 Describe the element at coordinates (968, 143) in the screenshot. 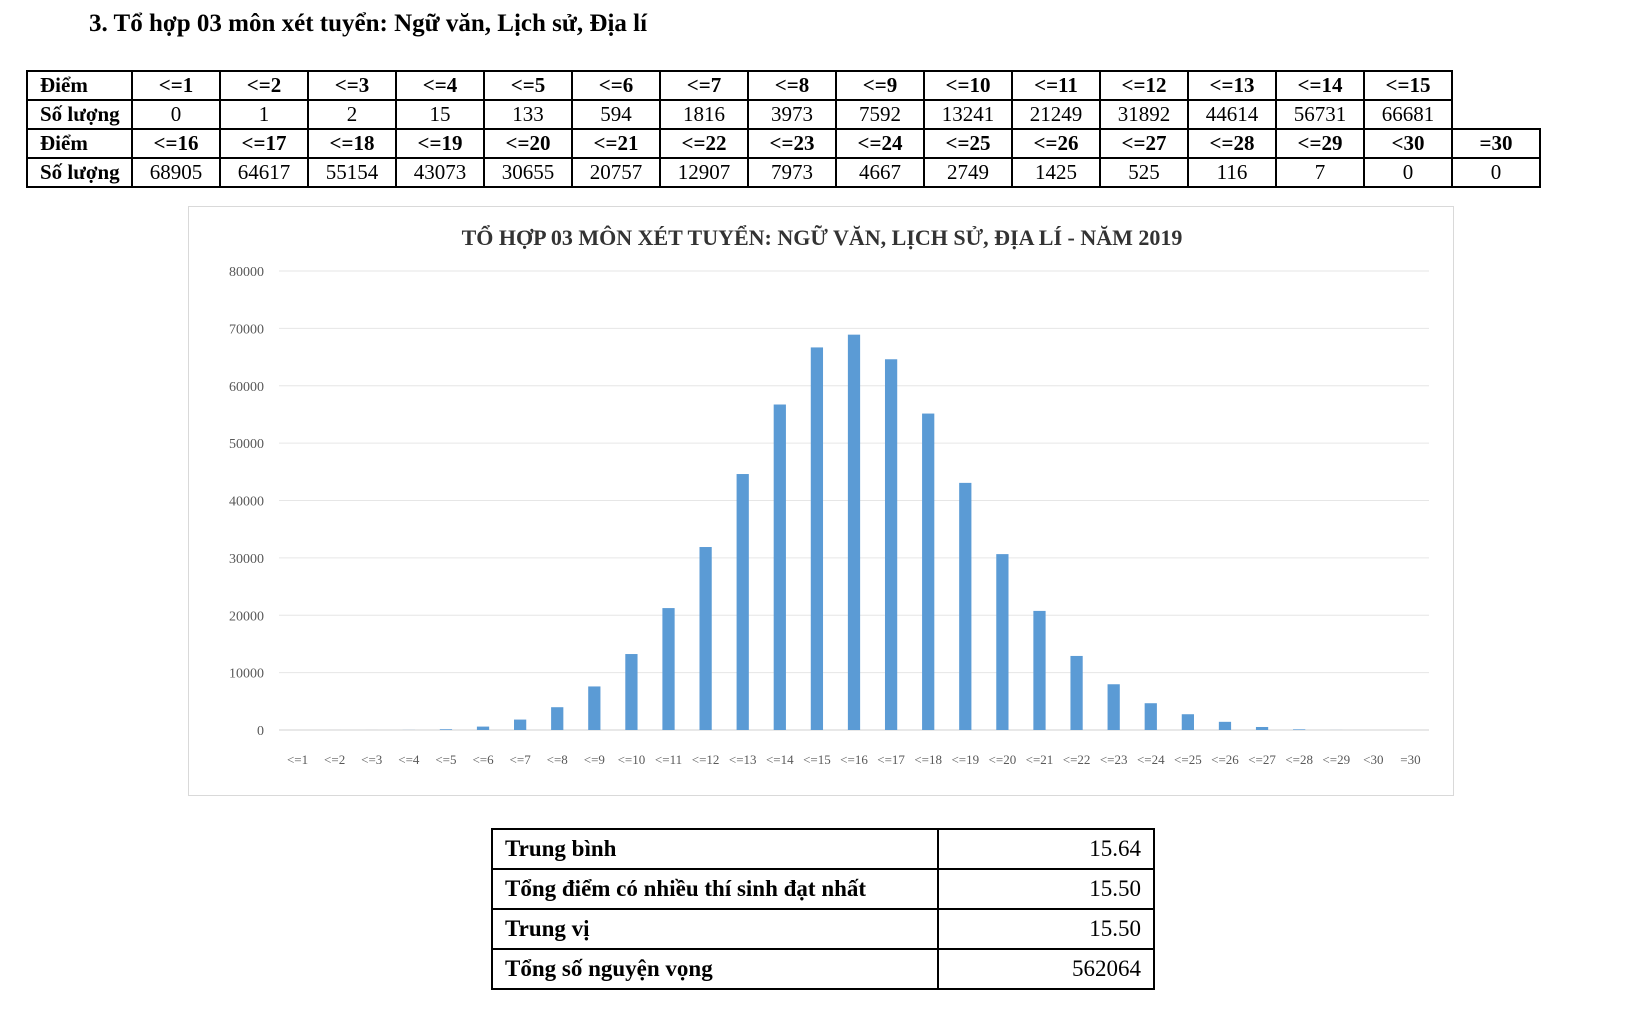

I see `score-bin-cell: <=25` at that location.